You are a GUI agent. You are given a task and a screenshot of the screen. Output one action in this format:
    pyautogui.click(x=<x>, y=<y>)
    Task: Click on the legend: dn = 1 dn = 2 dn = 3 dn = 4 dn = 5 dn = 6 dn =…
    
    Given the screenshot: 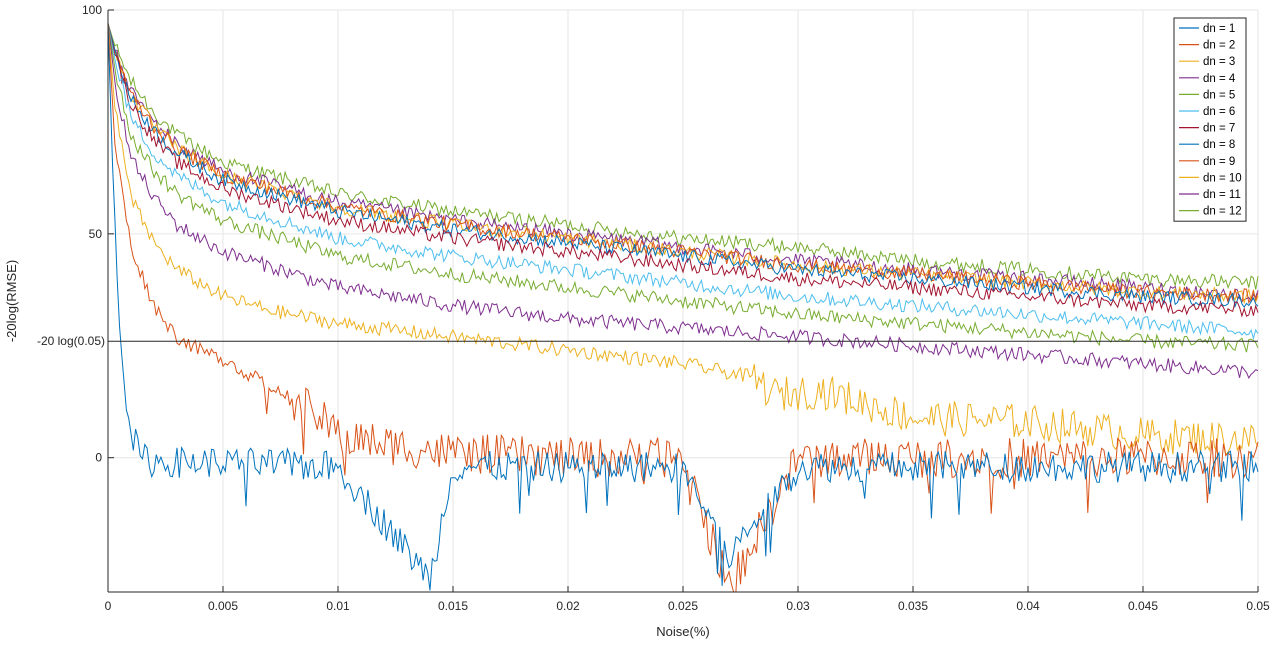 What is the action you would take?
    pyautogui.click(x=1210, y=119)
    